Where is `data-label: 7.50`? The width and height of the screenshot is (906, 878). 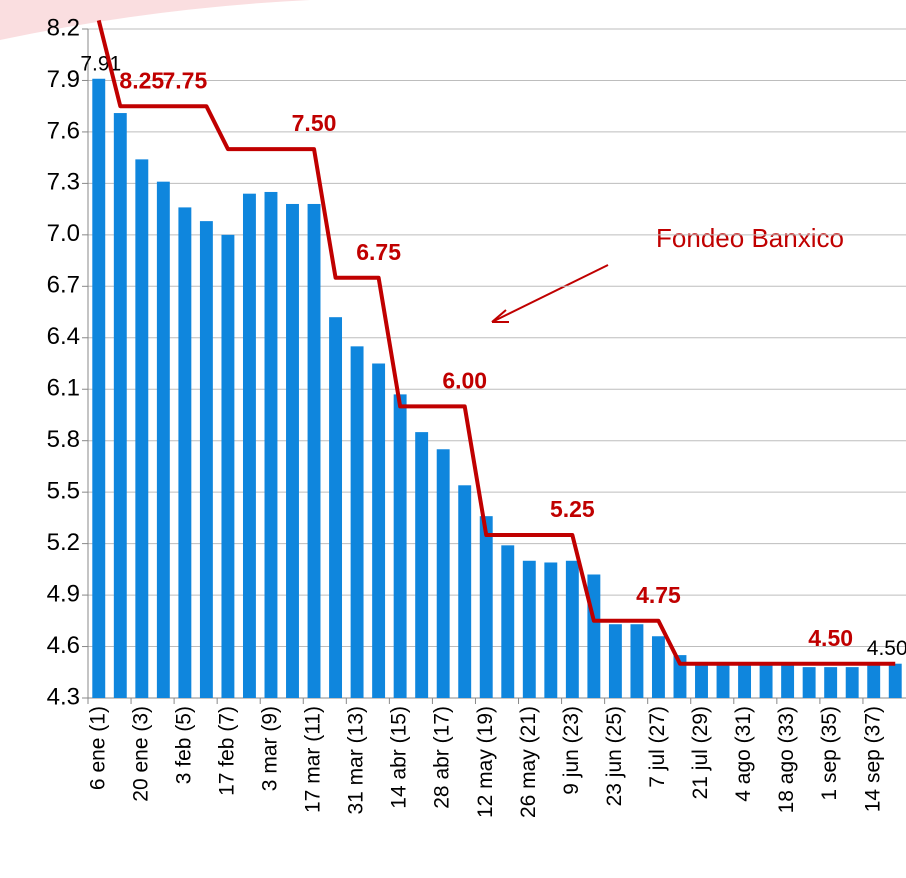 data-label: 7.50 is located at coordinates (314, 123).